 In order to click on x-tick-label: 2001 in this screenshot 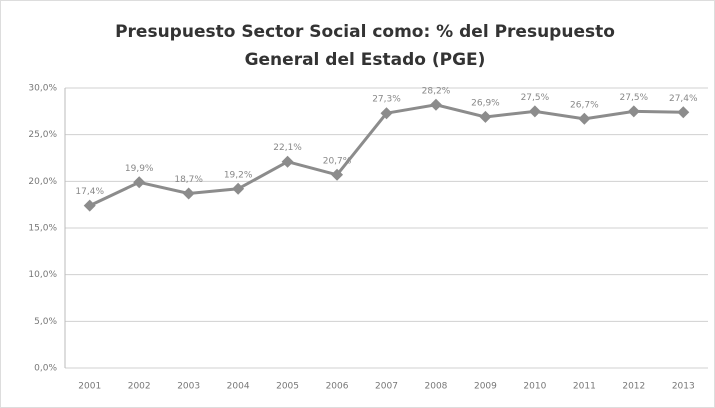, I will do `click(89, 387)`.